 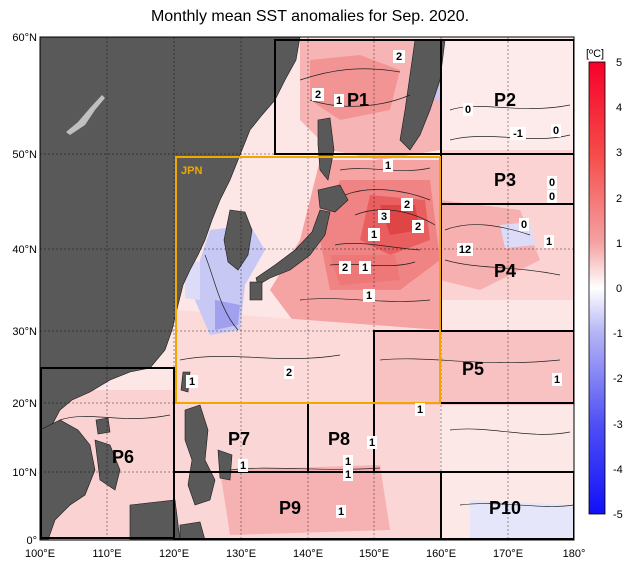 I want to click on lon-label: 120°E, so click(x=174, y=554).